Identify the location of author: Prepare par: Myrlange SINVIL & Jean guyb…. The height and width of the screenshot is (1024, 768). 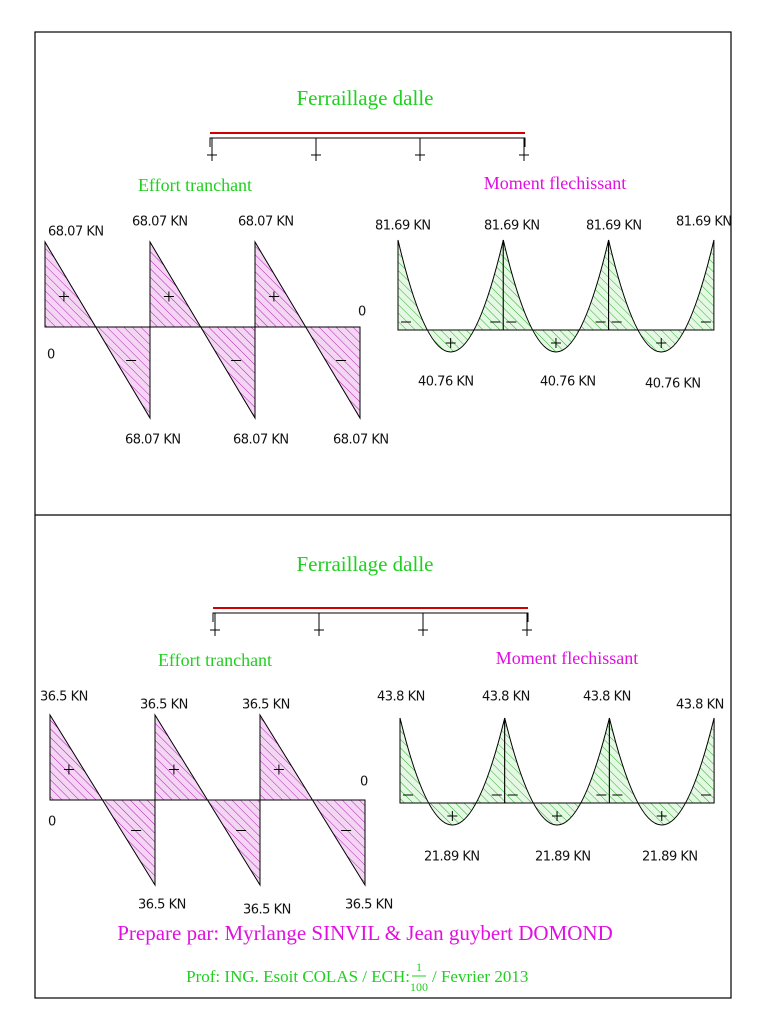
(365, 933).